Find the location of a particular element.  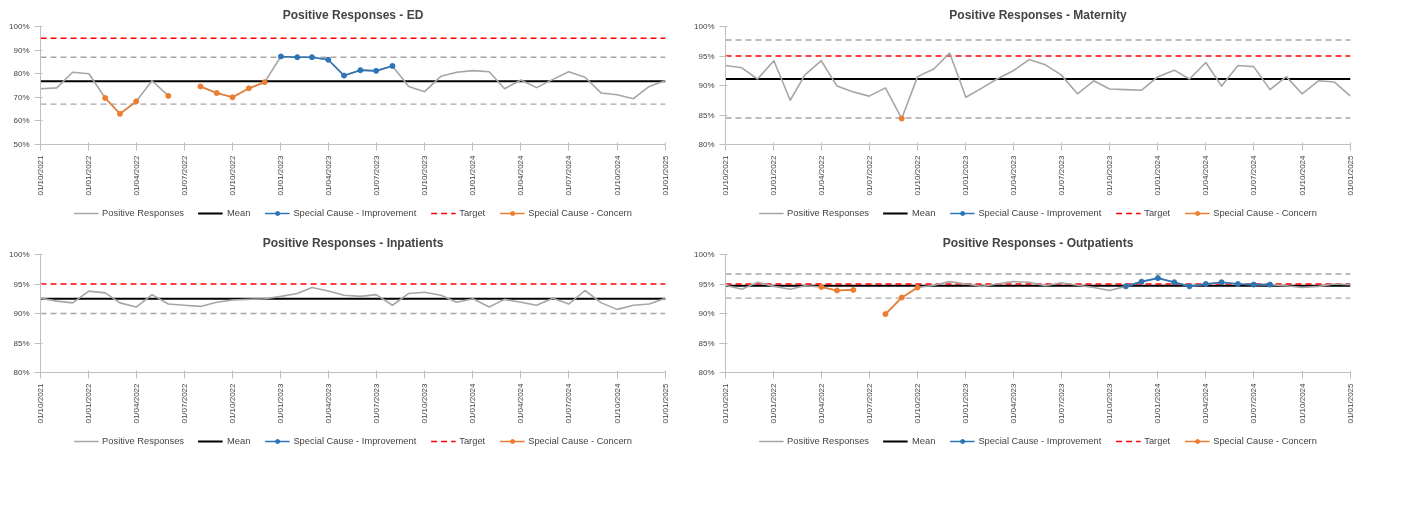

y-tick-label: 95% is located at coordinates (706, 284).